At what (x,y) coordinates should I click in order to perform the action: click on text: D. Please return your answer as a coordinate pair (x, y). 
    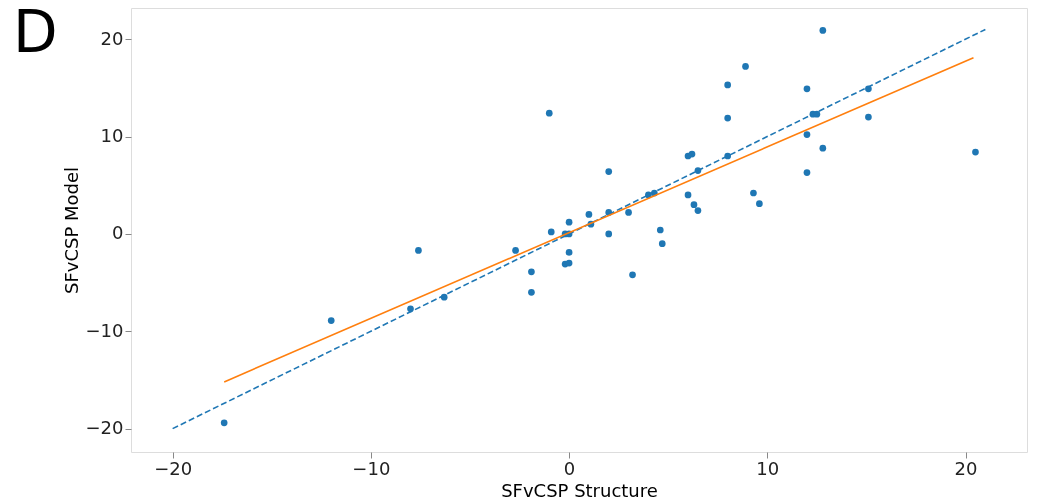
    Looking at the image, I should click on (35, 33).